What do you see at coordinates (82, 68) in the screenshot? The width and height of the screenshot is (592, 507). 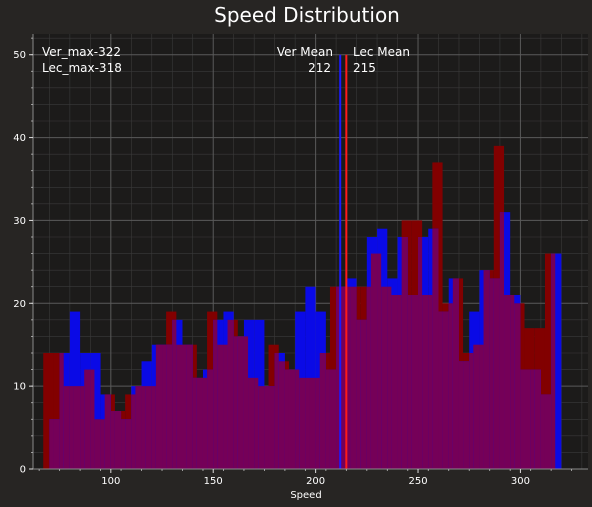 I see `lec-max-annotation: Lec_max-318` at bounding box center [82, 68].